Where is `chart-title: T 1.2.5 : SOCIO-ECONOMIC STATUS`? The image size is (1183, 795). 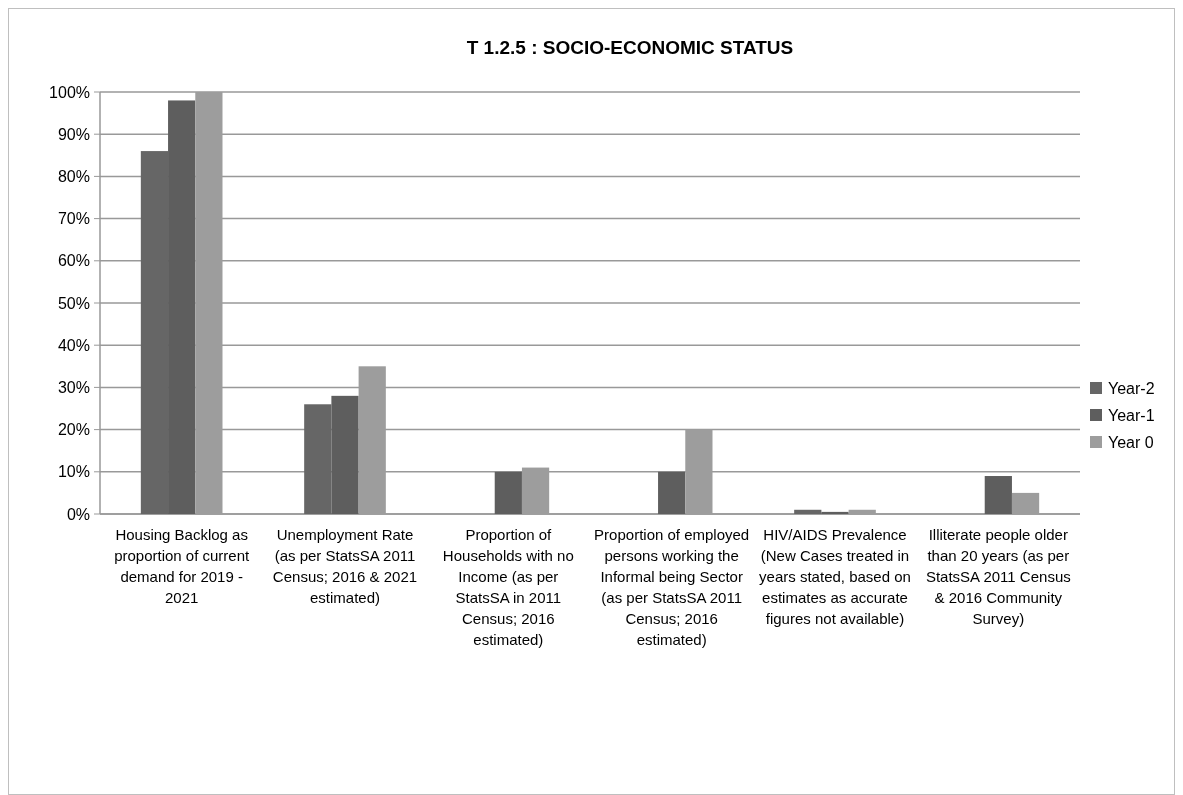
chart-title: T 1.2.5 : SOCIO-ECONOMIC STATUS is located at coordinates (630, 47).